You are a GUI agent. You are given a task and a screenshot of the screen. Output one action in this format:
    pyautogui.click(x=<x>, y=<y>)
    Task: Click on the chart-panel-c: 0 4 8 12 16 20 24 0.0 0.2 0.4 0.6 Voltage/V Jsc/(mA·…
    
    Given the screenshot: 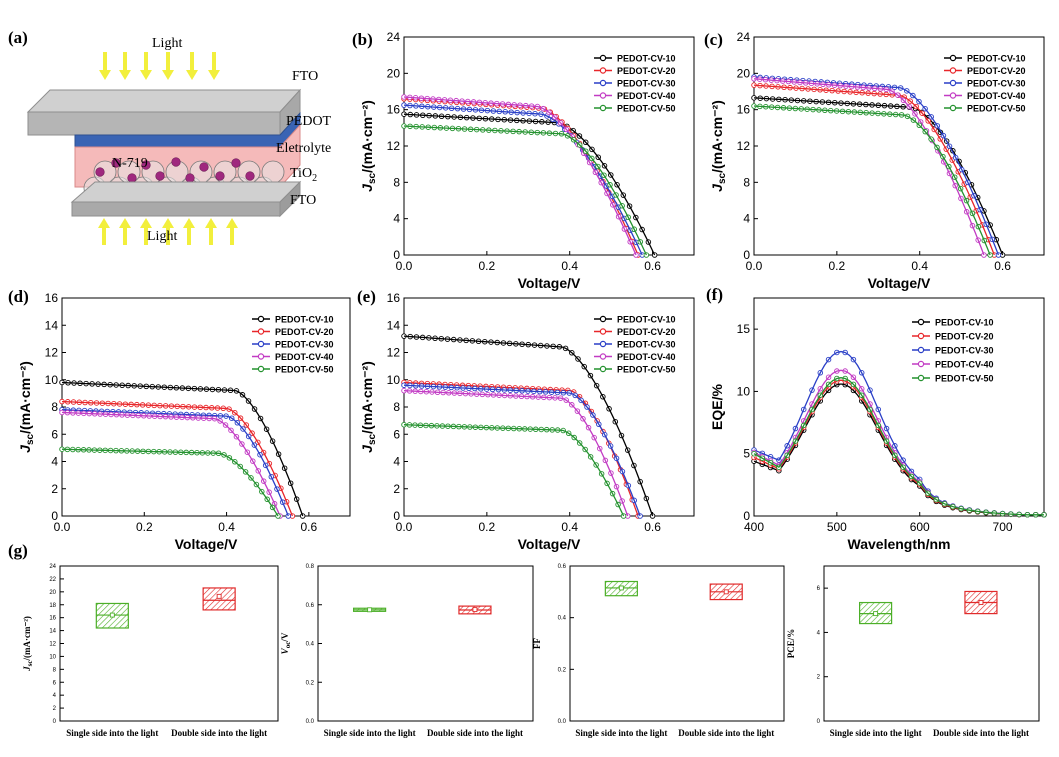 What is the action you would take?
    pyautogui.click(x=877, y=160)
    